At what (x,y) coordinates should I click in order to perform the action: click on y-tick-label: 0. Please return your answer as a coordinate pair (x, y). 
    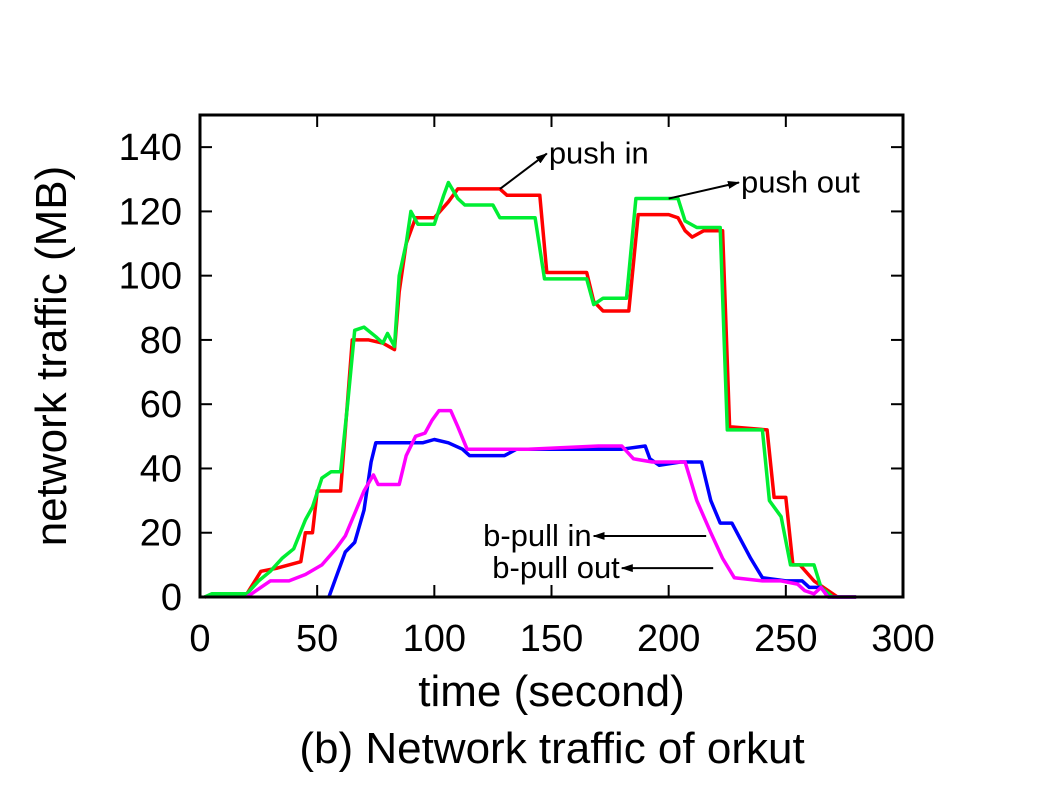
    Looking at the image, I should click on (171, 598).